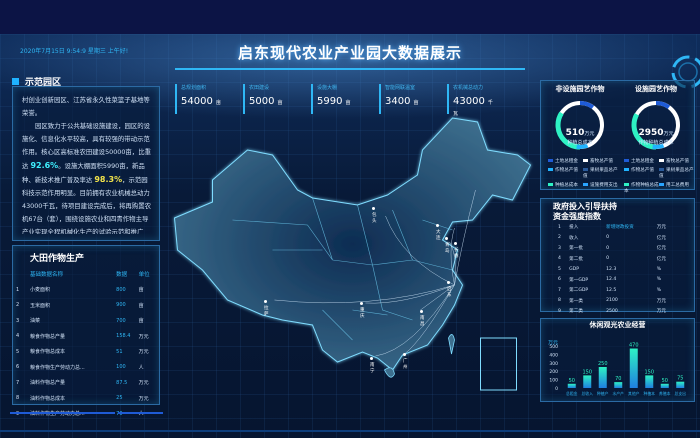 The image size is (700, 438). I want to click on legend-item: 种植总成本, so click(565, 185).